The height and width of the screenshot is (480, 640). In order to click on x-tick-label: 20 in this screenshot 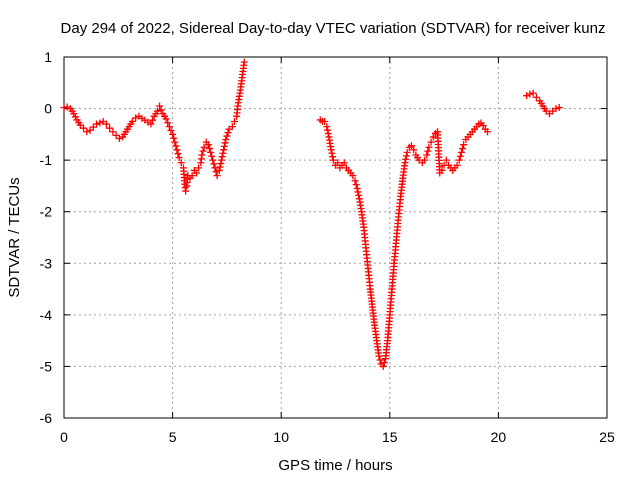, I will do `click(499, 437)`.